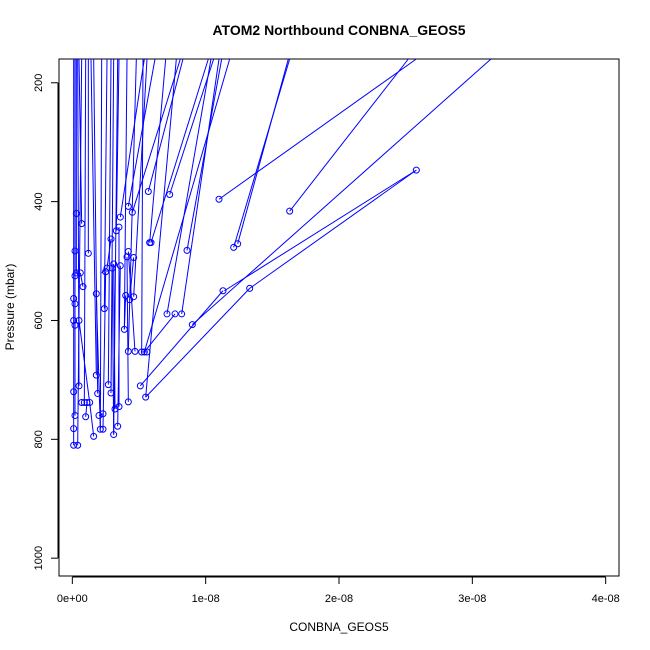 The image size is (650, 650). What do you see at coordinates (338, 30) in the screenshot?
I see `chart-title: ATOM2 Northbound CONBNA_GEOS5` at bounding box center [338, 30].